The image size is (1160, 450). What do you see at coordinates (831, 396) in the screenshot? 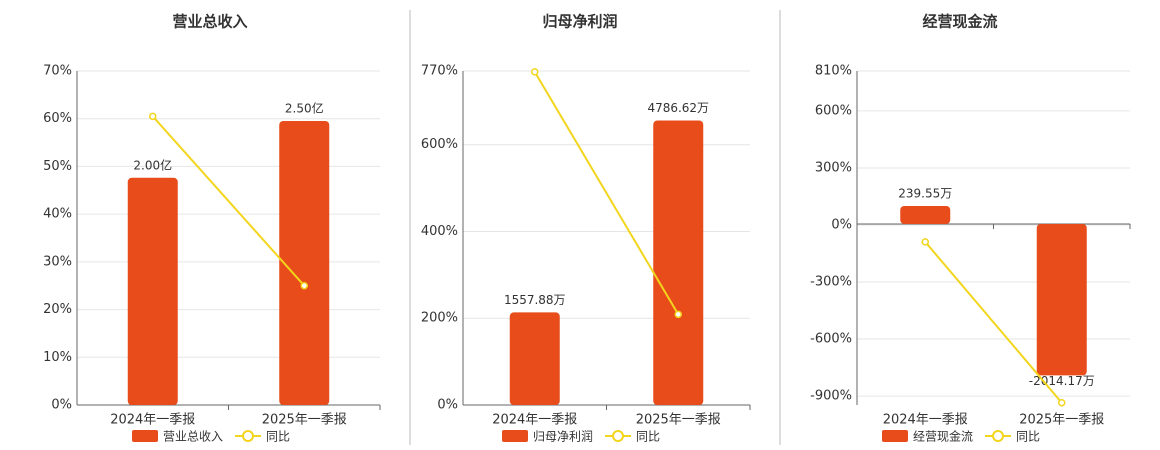
I see `y-tick-label: -900%` at bounding box center [831, 396].